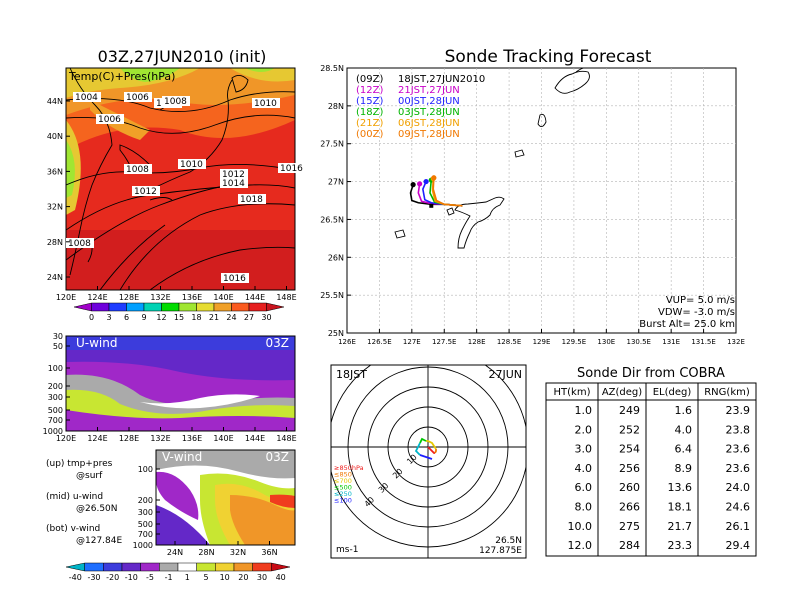 The height and width of the screenshot is (612, 792). I want to click on table-cell: 23.6, so click(738, 468).